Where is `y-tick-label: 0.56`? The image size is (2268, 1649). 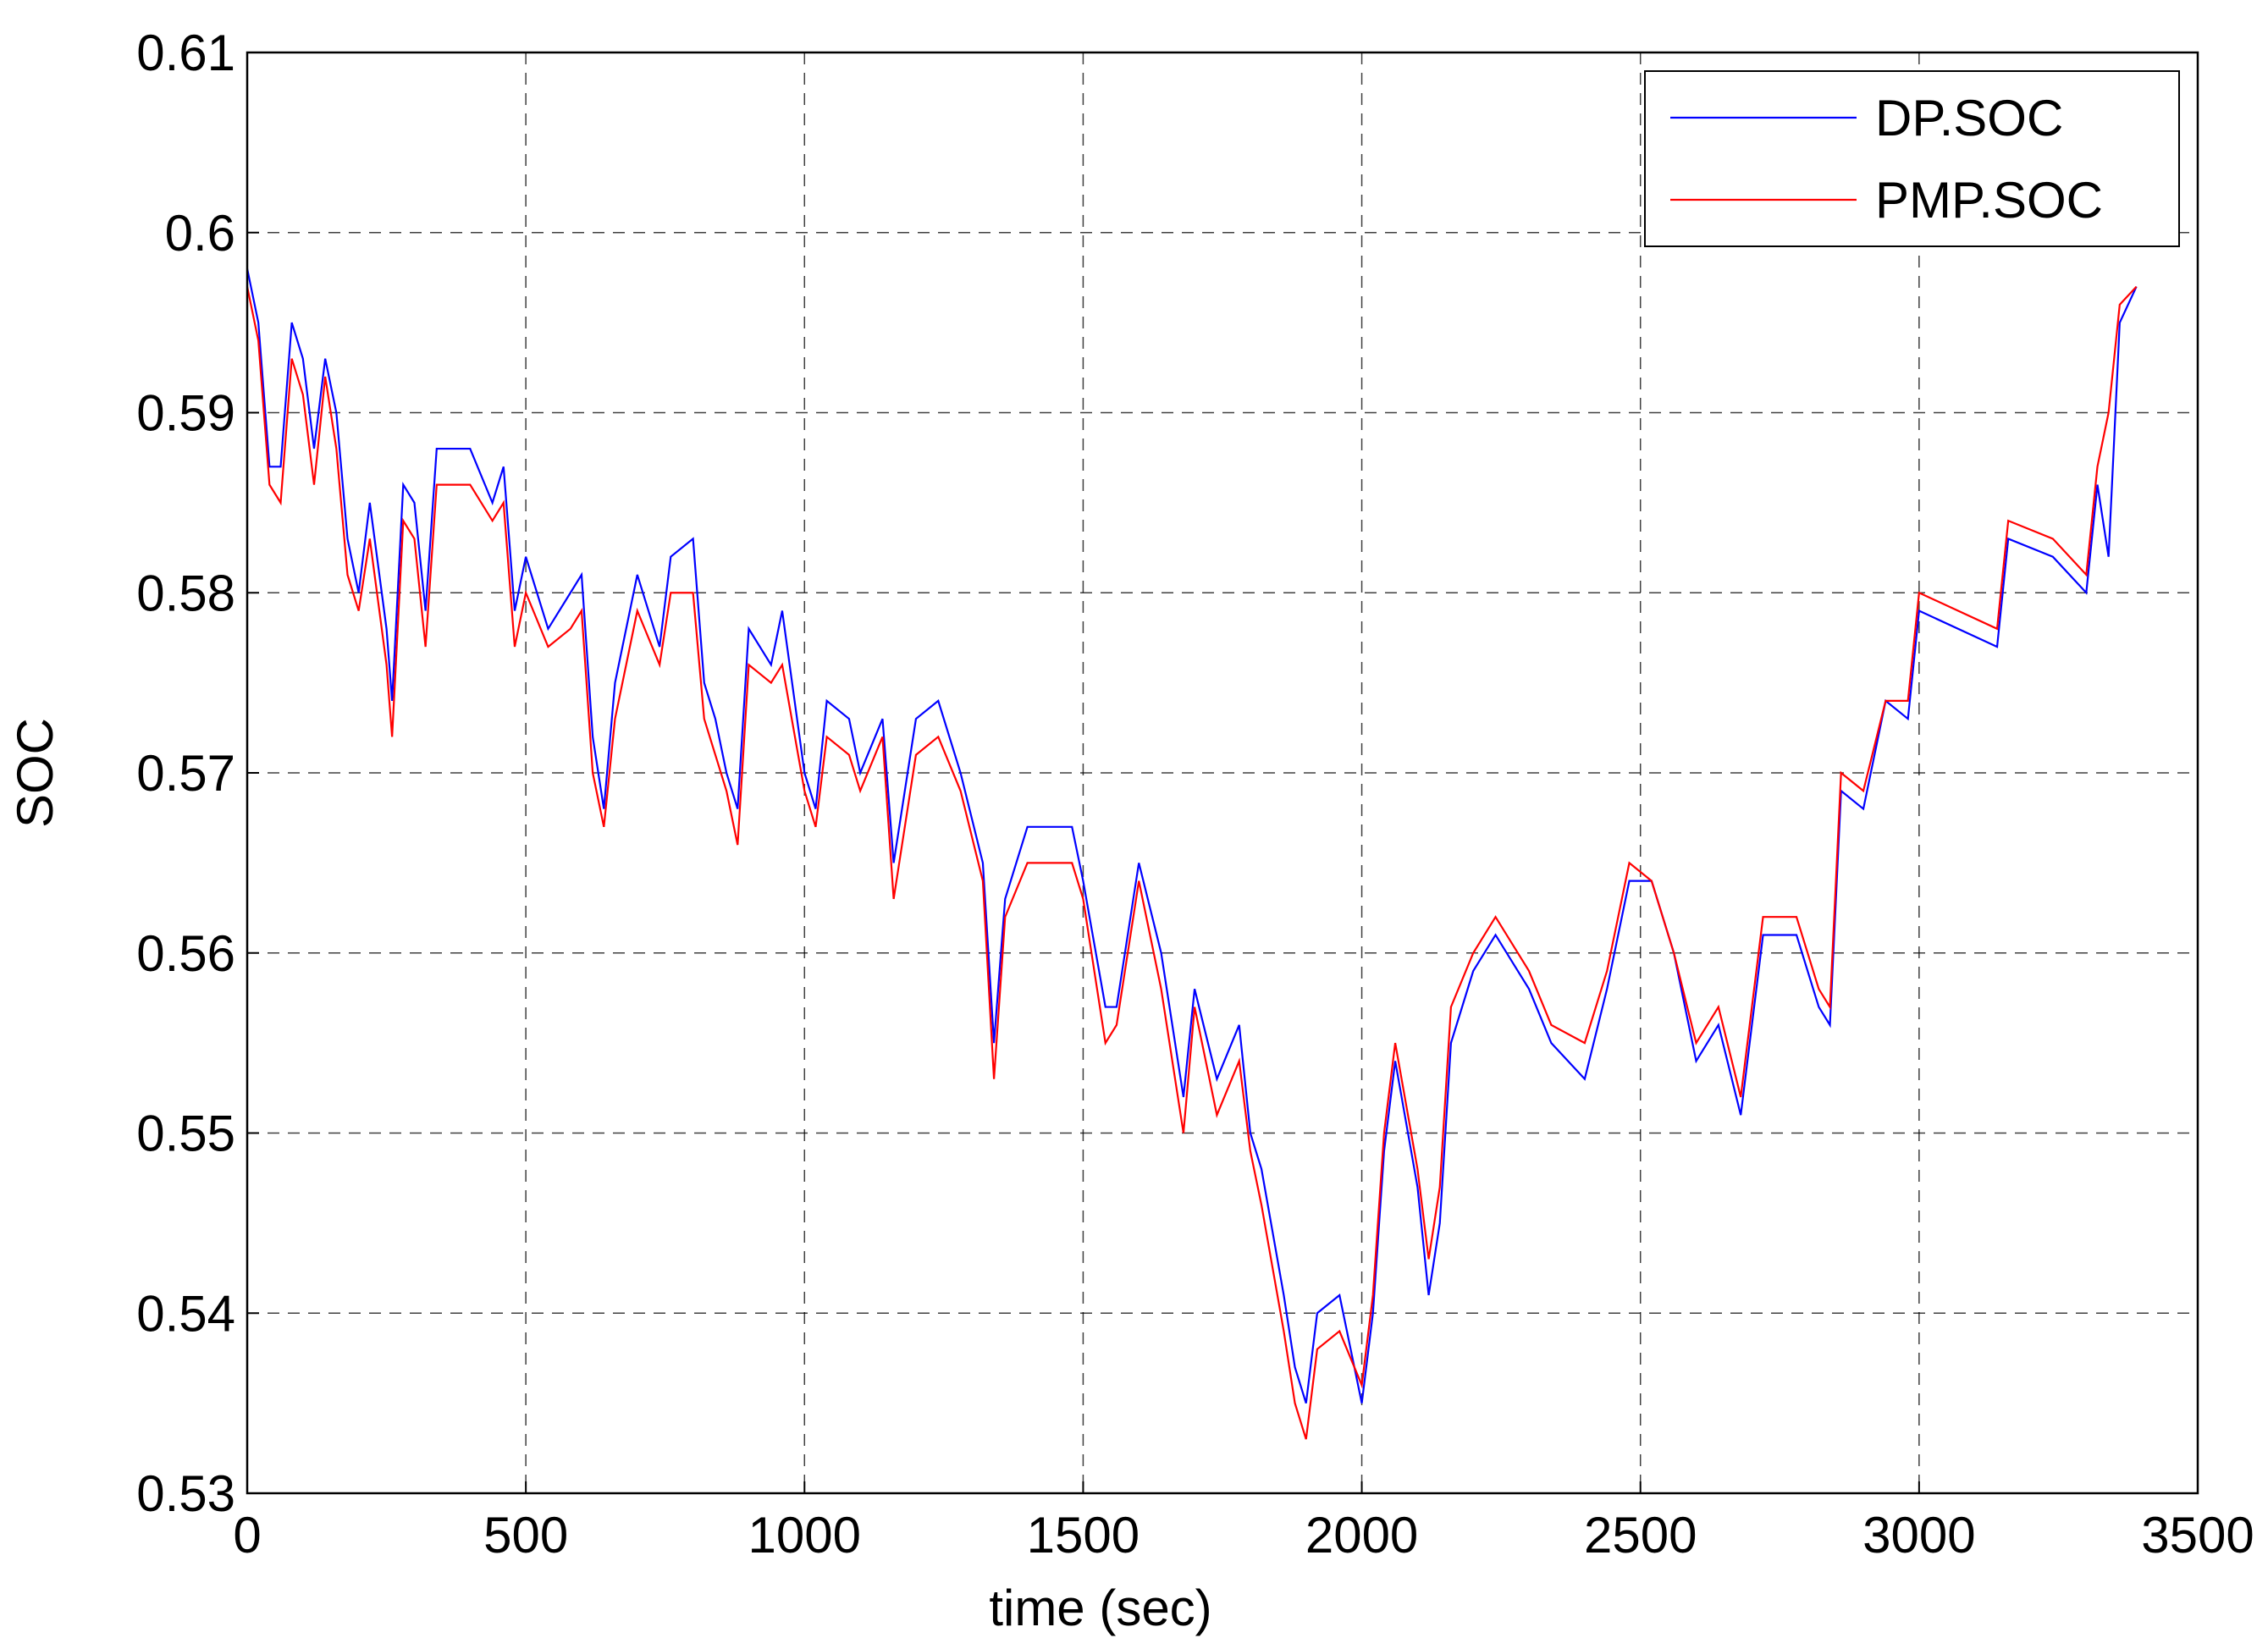 y-tick-label: 0.56 is located at coordinates (185, 954).